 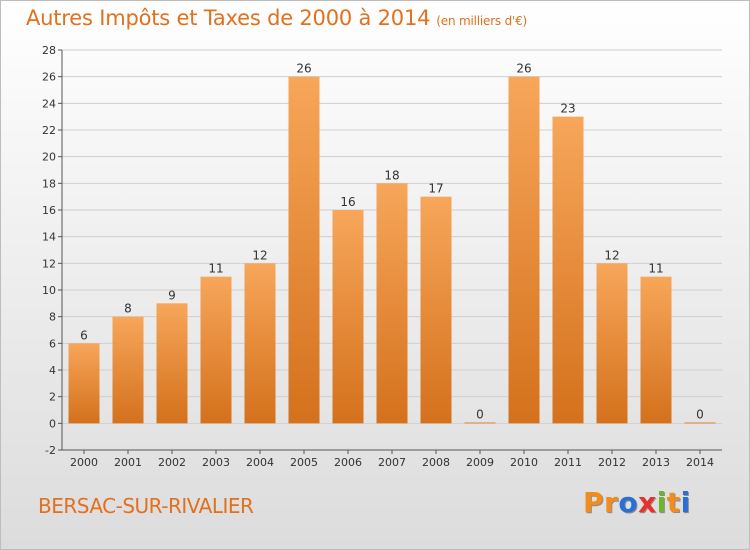 What do you see at coordinates (568, 270) in the screenshot?
I see `bar-2011` at bounding box center [568, 270].